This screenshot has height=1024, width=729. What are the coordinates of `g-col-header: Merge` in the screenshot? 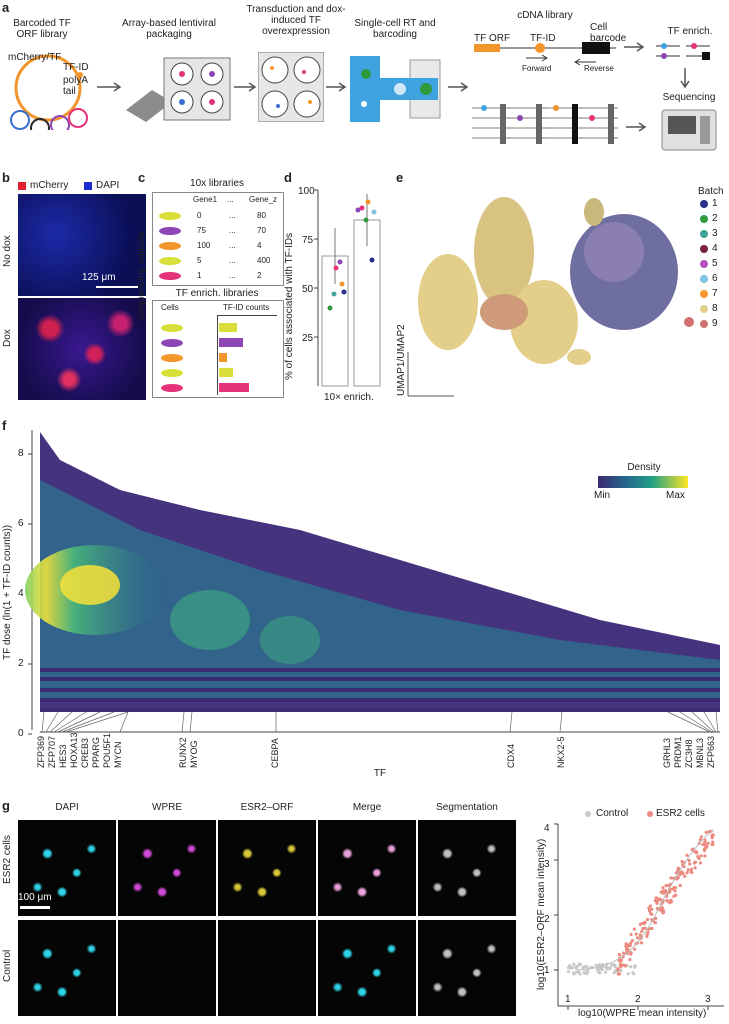 It's located at (367, 807).